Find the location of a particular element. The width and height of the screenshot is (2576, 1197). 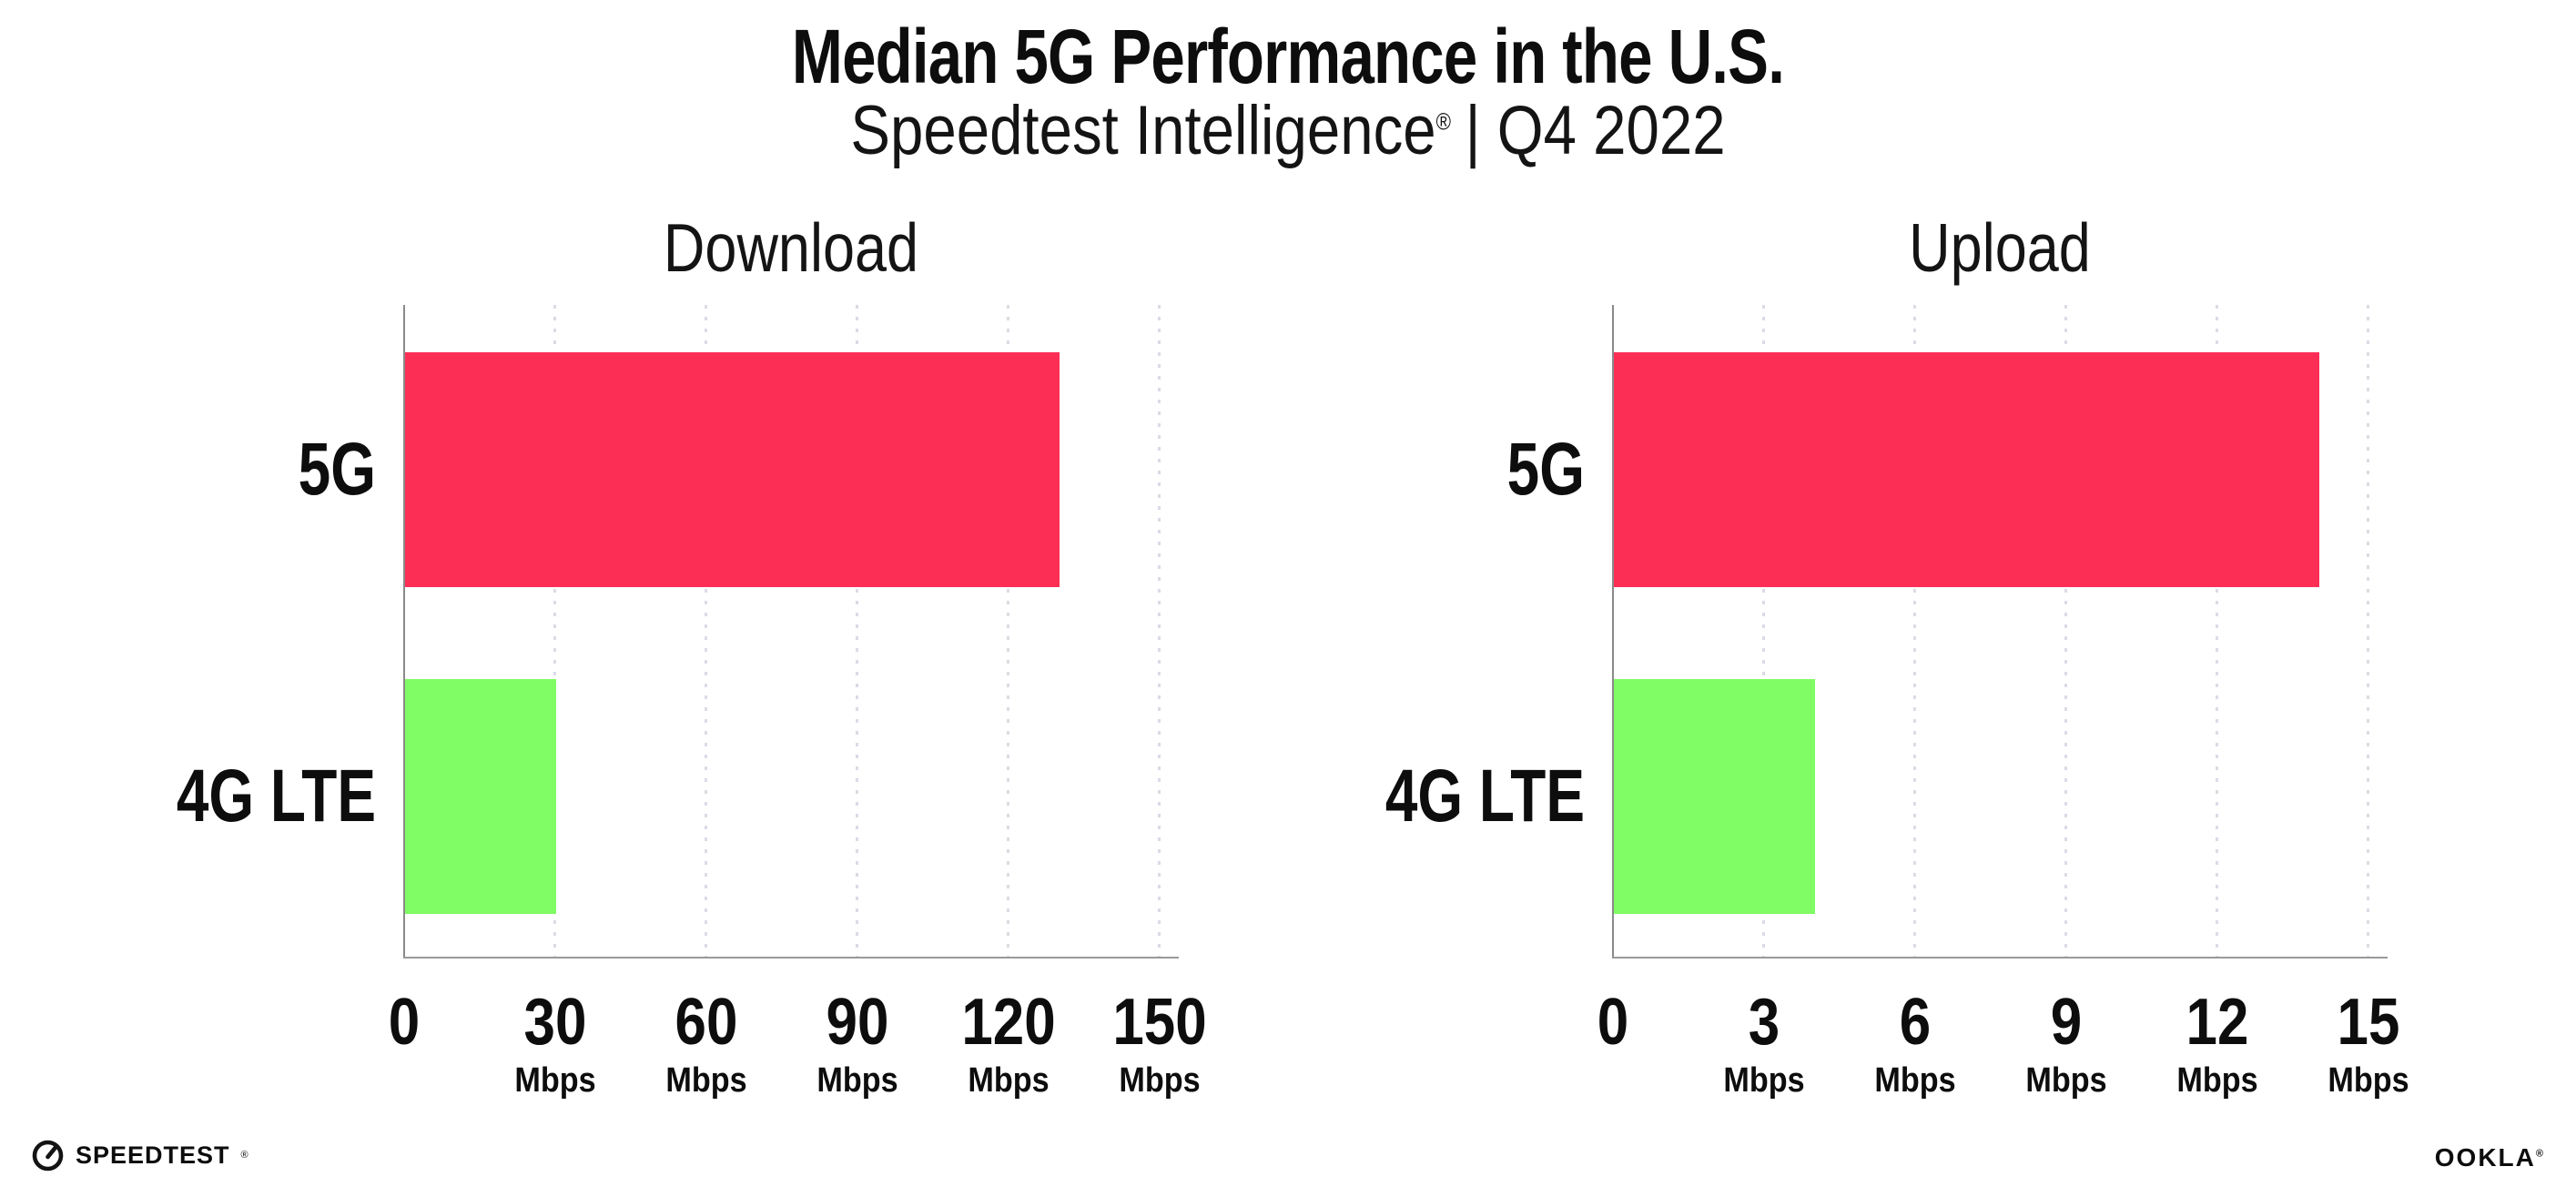

gridline-150-mbps is located at coordinates (1159, 632).